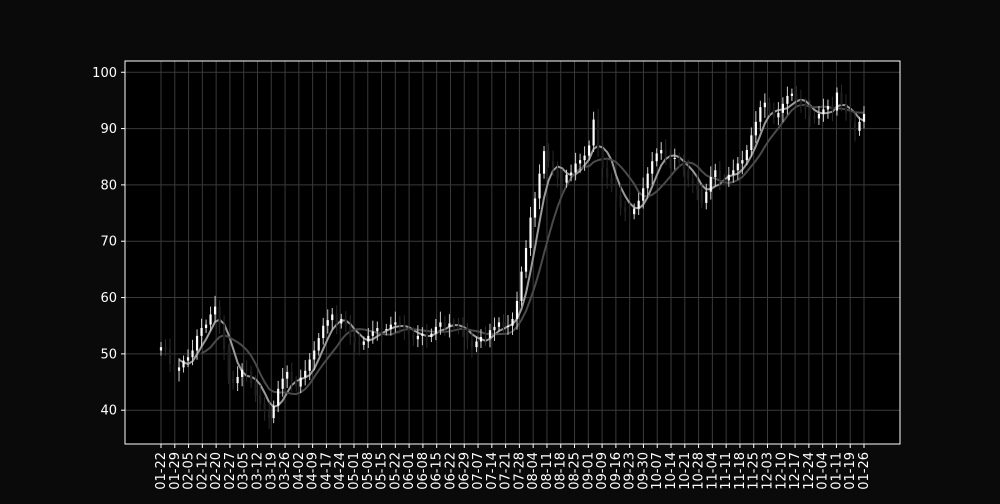  I want to click on x-tick-label: 12-17, so click(795, 471).